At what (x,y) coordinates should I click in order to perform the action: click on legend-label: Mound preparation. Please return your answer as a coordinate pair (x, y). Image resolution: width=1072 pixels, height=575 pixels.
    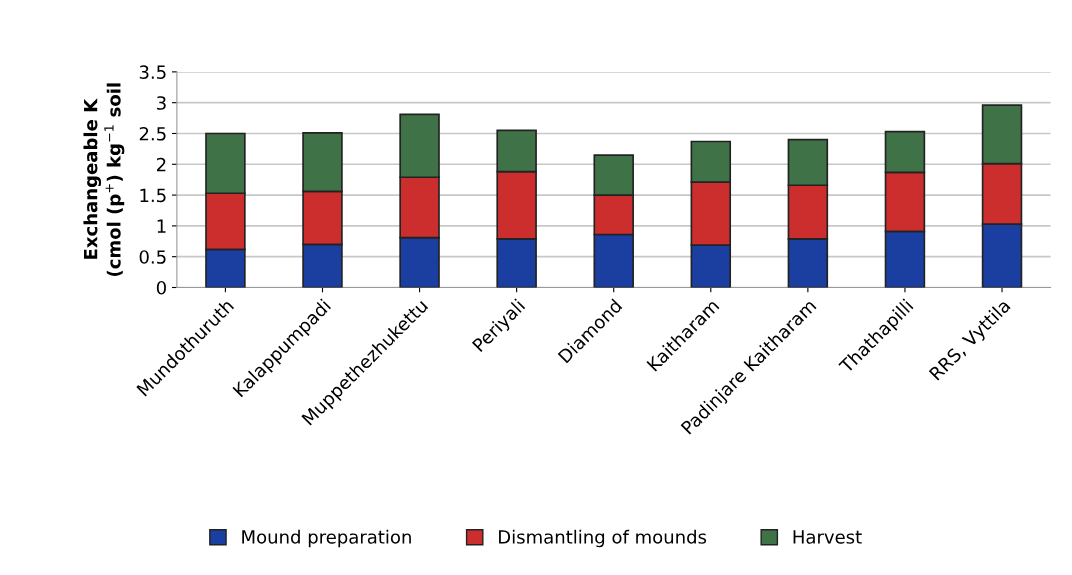
    Looking at the image, I should click on (326, 538).